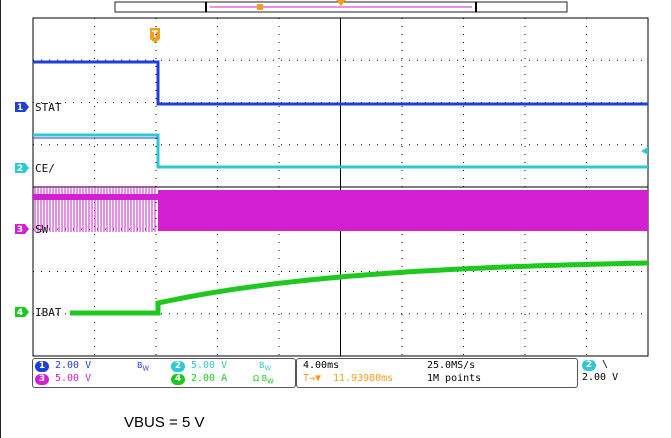 Image resolution: width=671 pixels, height=438 pixels. What do you see at coordinates (340, 83) in the screenshot?
I see `ch1-waveform` at bounding box center [340, 83].